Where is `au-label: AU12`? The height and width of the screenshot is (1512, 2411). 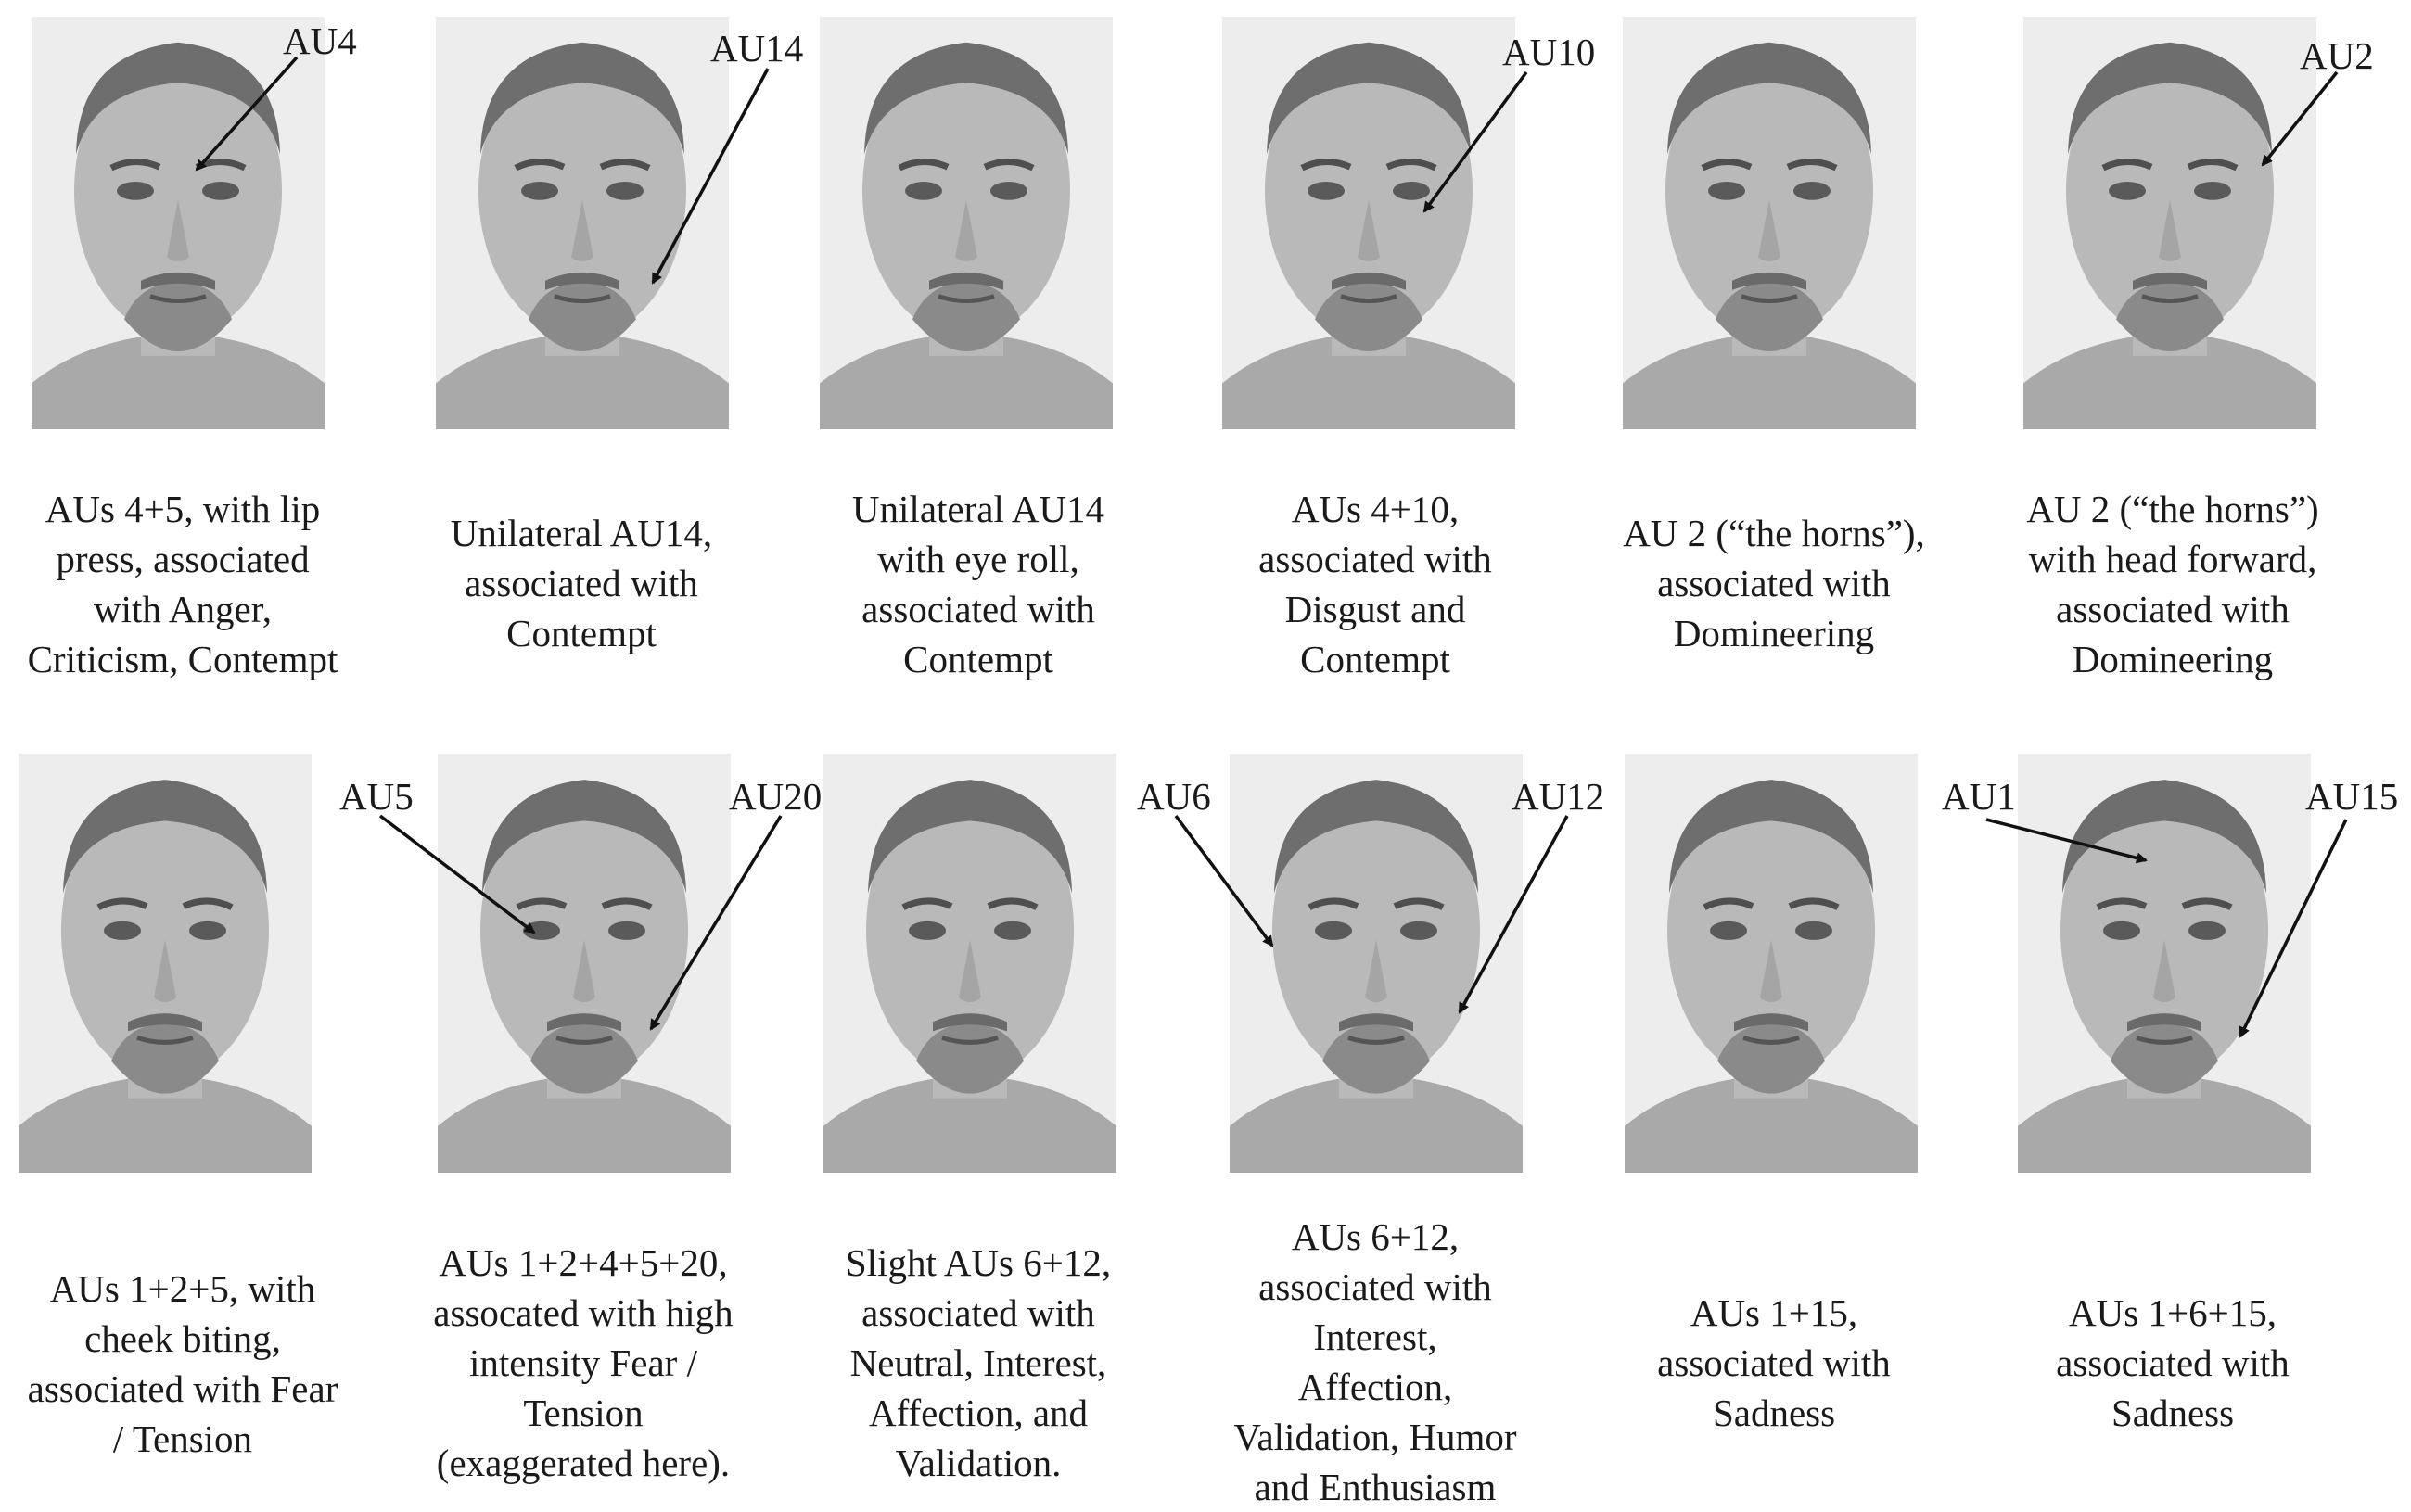 au-label: AU12 is located at coordinates (1558, 796).